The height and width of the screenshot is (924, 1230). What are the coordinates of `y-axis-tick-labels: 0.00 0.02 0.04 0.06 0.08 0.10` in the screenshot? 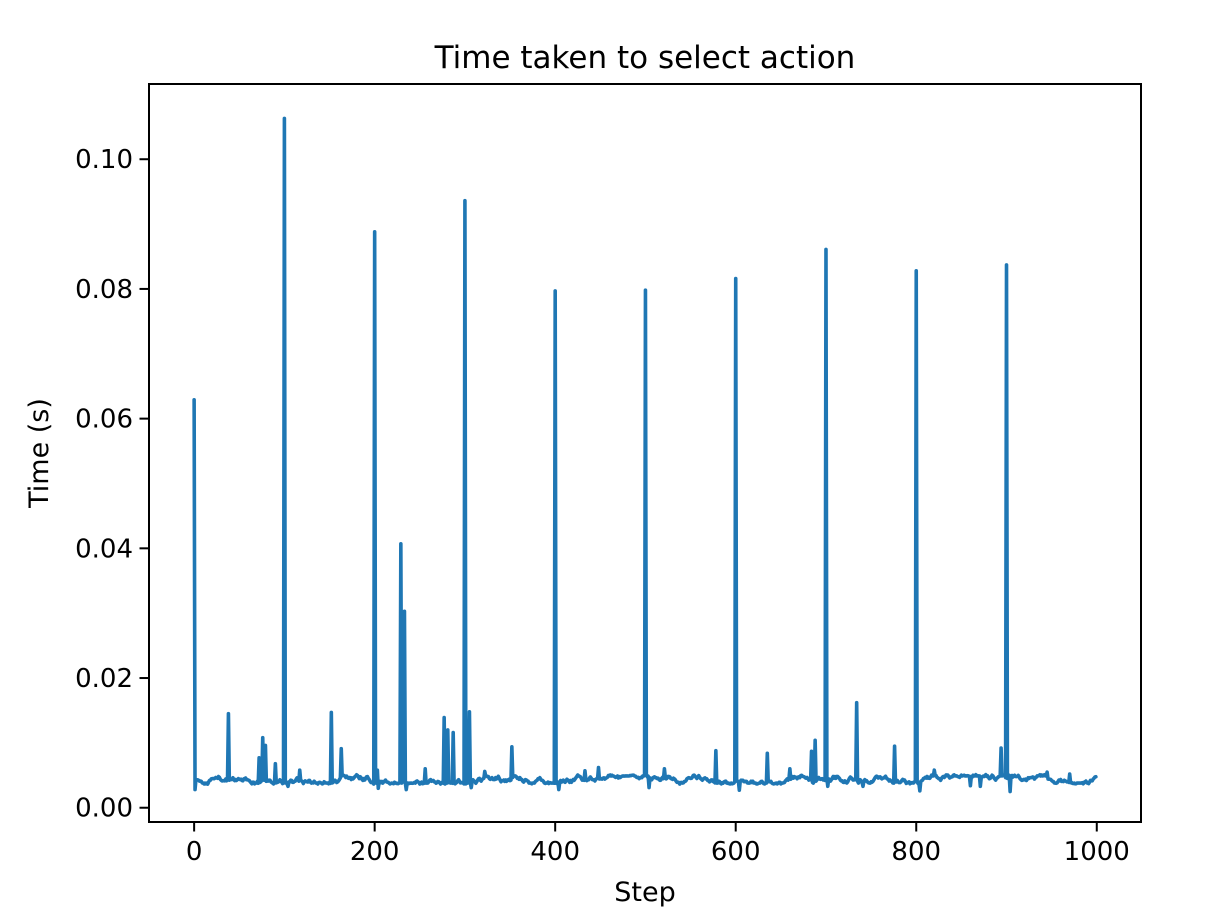 It's located at (104, 484).